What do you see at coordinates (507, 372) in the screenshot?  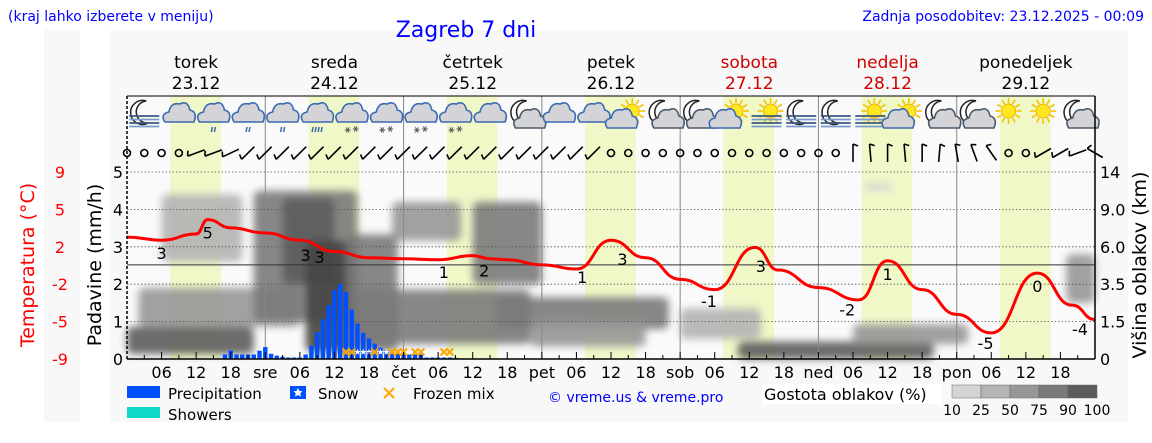 I see `x-tick-label: 18` at bounding box center [507, 372].